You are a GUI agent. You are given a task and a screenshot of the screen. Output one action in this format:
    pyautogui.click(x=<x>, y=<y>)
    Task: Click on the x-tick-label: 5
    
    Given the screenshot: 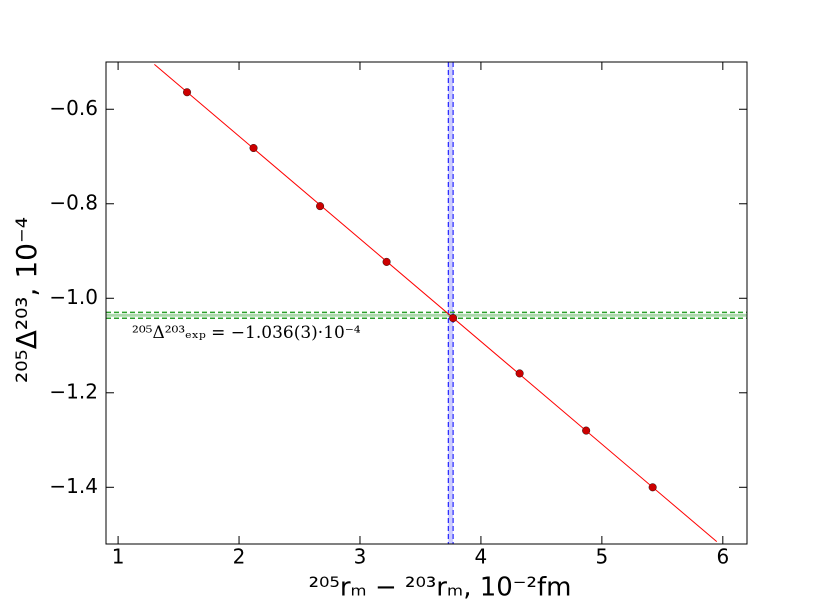 What is the action you would take?
    pyautogui.click(x=602, y=557)
    